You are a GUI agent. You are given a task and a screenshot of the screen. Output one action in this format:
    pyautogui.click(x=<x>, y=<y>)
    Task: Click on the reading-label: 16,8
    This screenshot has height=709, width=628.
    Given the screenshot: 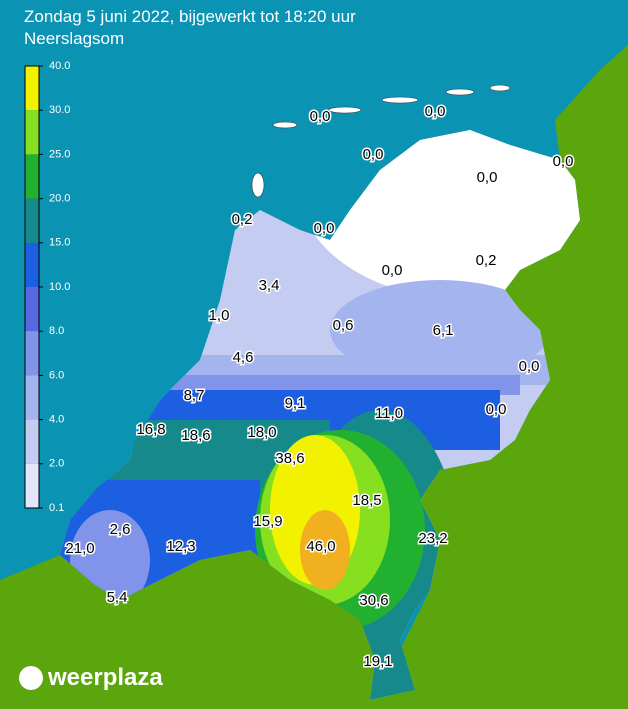 What is the action you would take?
    pyautogui.click(x=150, y=429)
    